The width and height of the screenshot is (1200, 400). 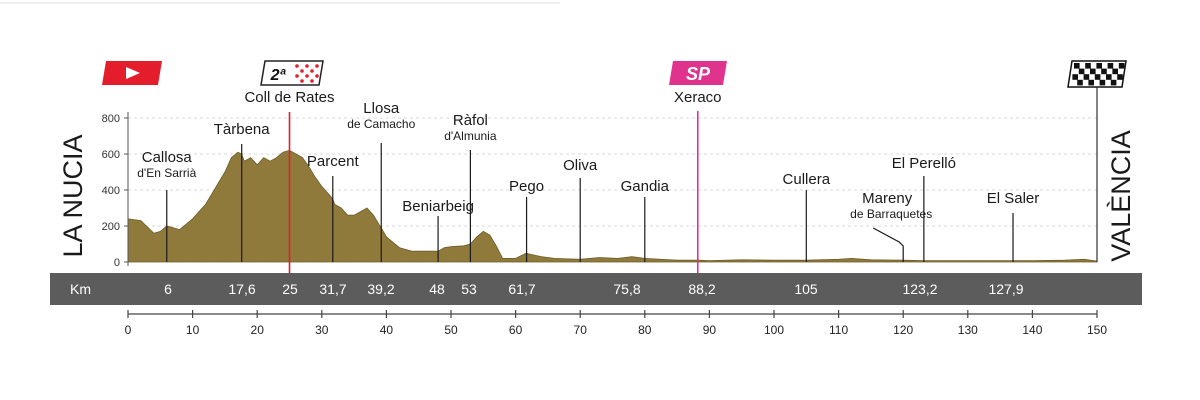 What do you see at coordinates (701, 289) in the screenshot?
I see `km-band-value: 88,2` at bounding box center [701, 289].